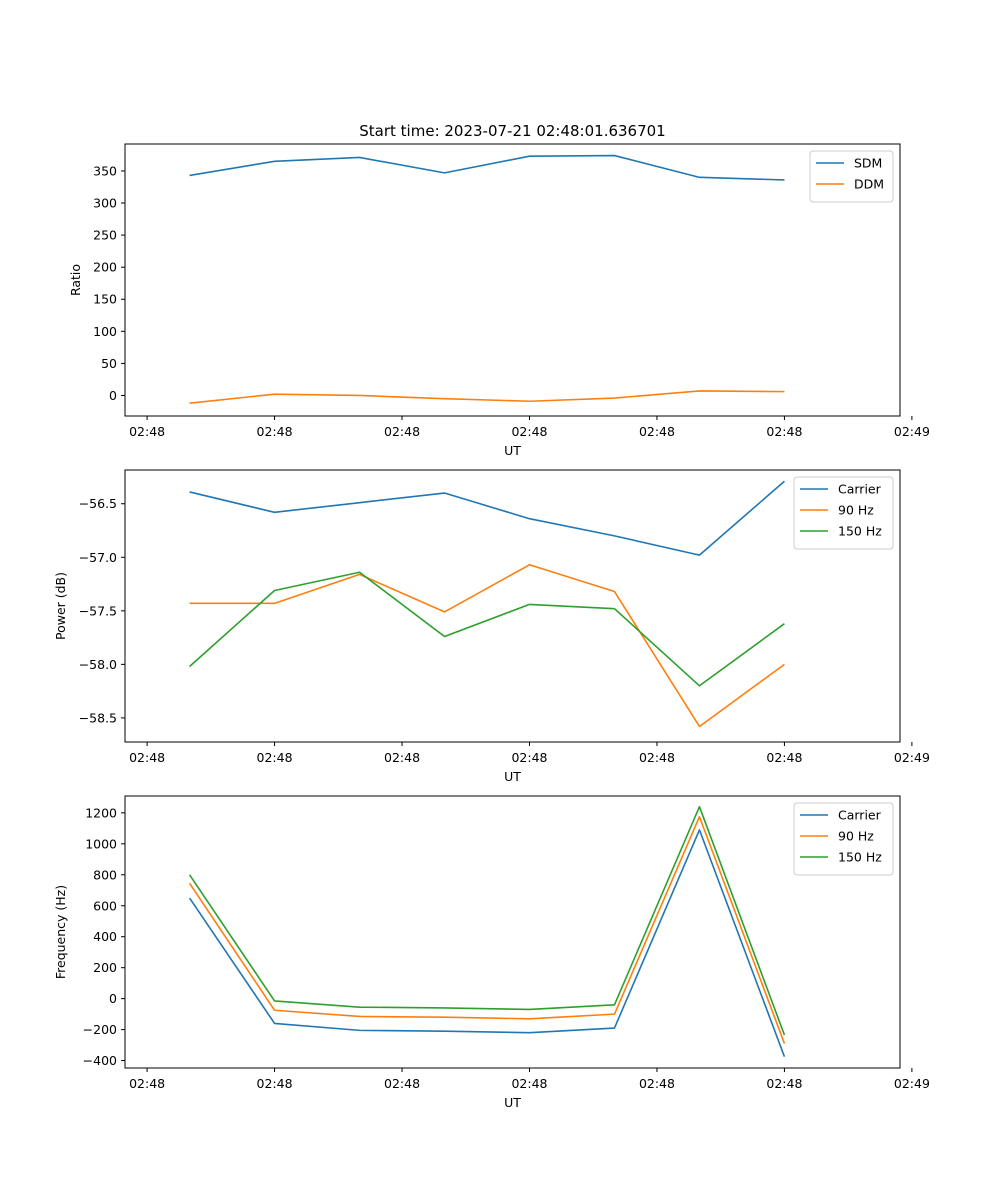  Describe the element at coordinates (98, 664) in the screenshot. I see `power-y-tick-label: −58.0` at that location.